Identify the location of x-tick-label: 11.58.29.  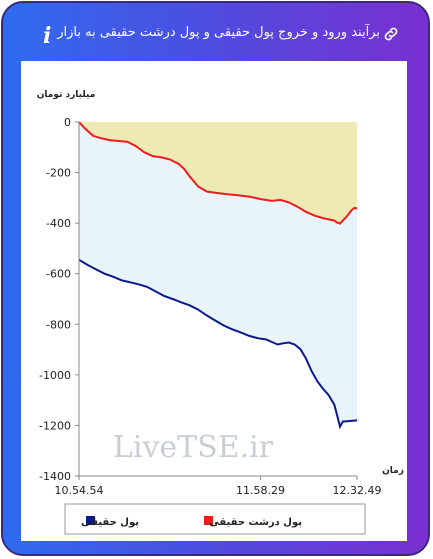
(260, 490).